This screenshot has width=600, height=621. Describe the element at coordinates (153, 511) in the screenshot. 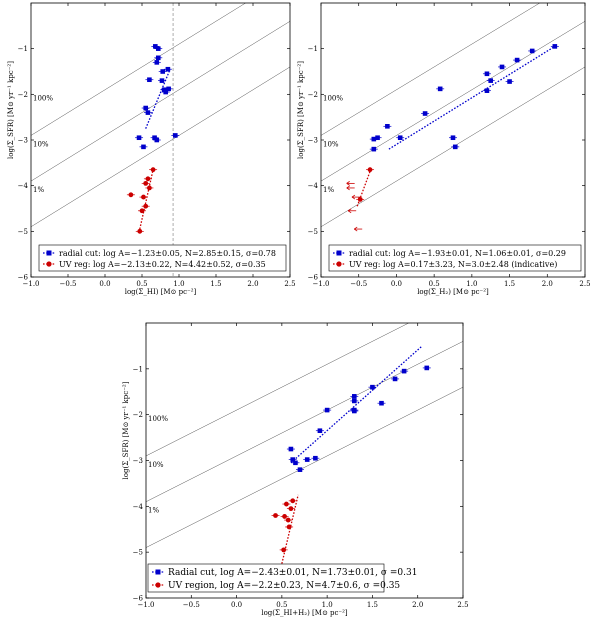

I see `efficiency-label: 1%` at that location.